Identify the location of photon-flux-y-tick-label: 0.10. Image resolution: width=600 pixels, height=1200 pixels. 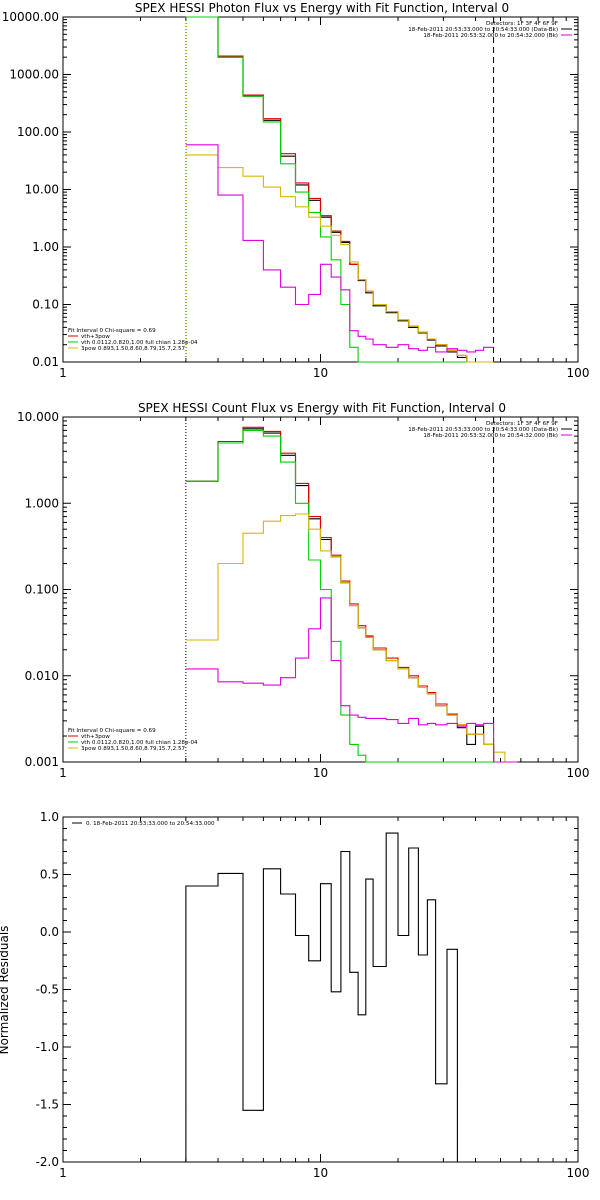
(45, 305).